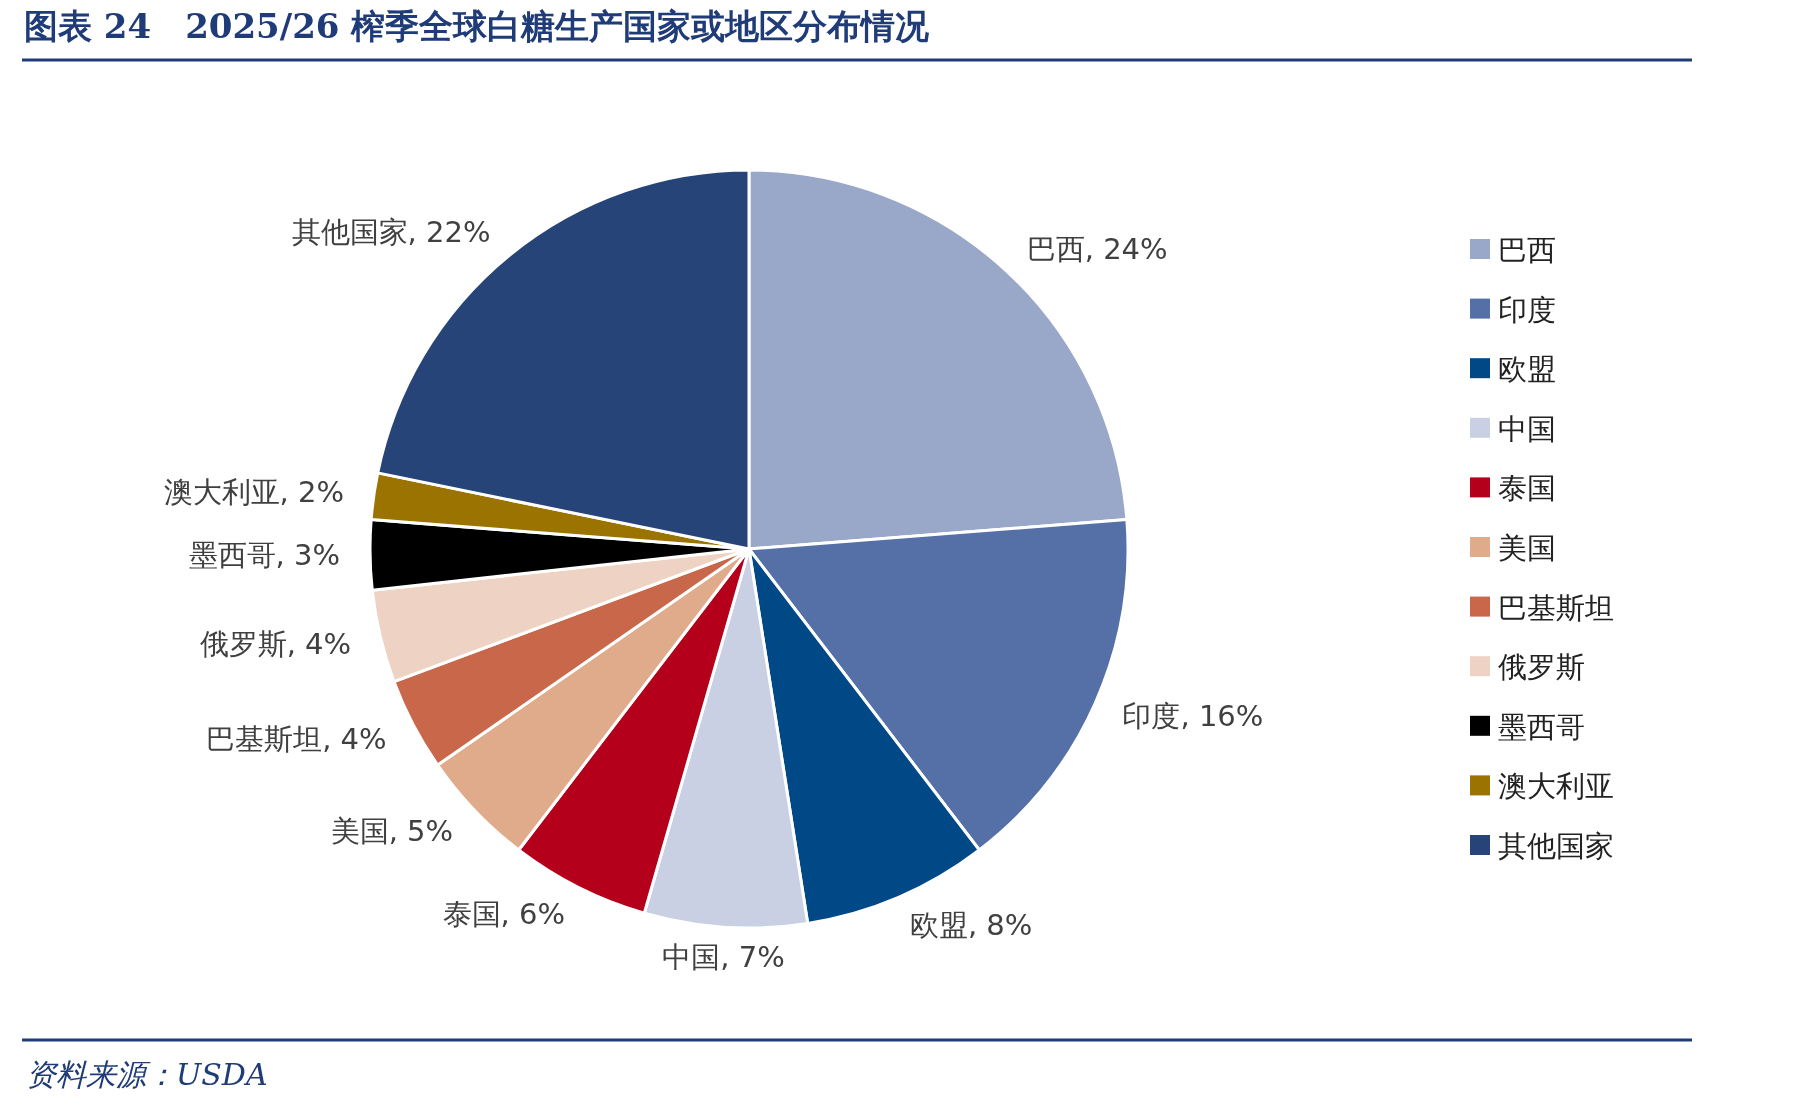 This screenshot has height=1108, width=1801. I want to click on legend-label: 其他国家, so click(1556, 846).